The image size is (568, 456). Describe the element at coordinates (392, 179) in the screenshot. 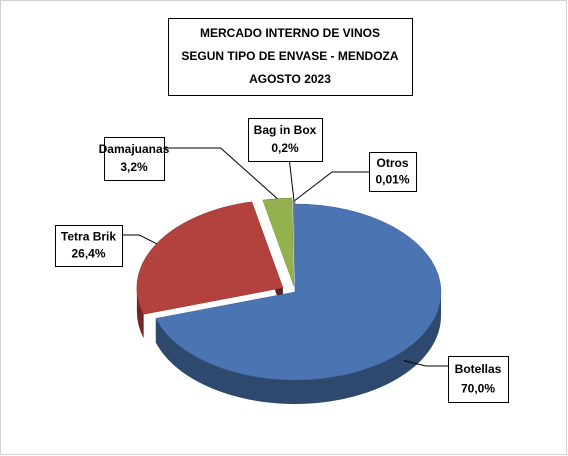

I see `value-label: 0,01%` at that location.